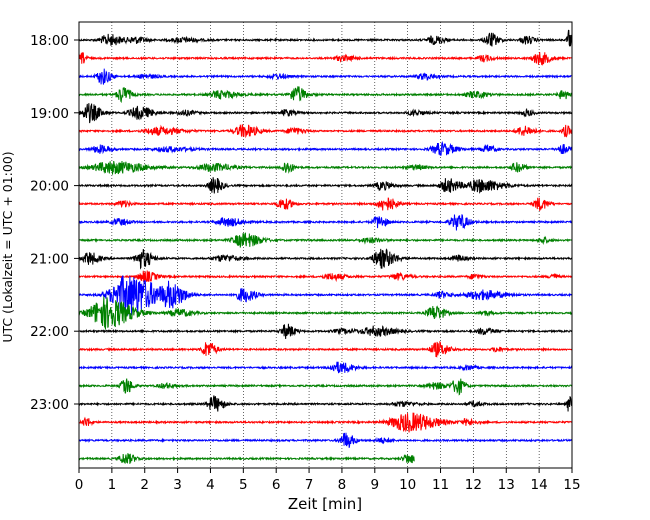  Describe the element at coordinates (144, 485) in the screenshot. I see `x-tick-label-2: 2` at that location.